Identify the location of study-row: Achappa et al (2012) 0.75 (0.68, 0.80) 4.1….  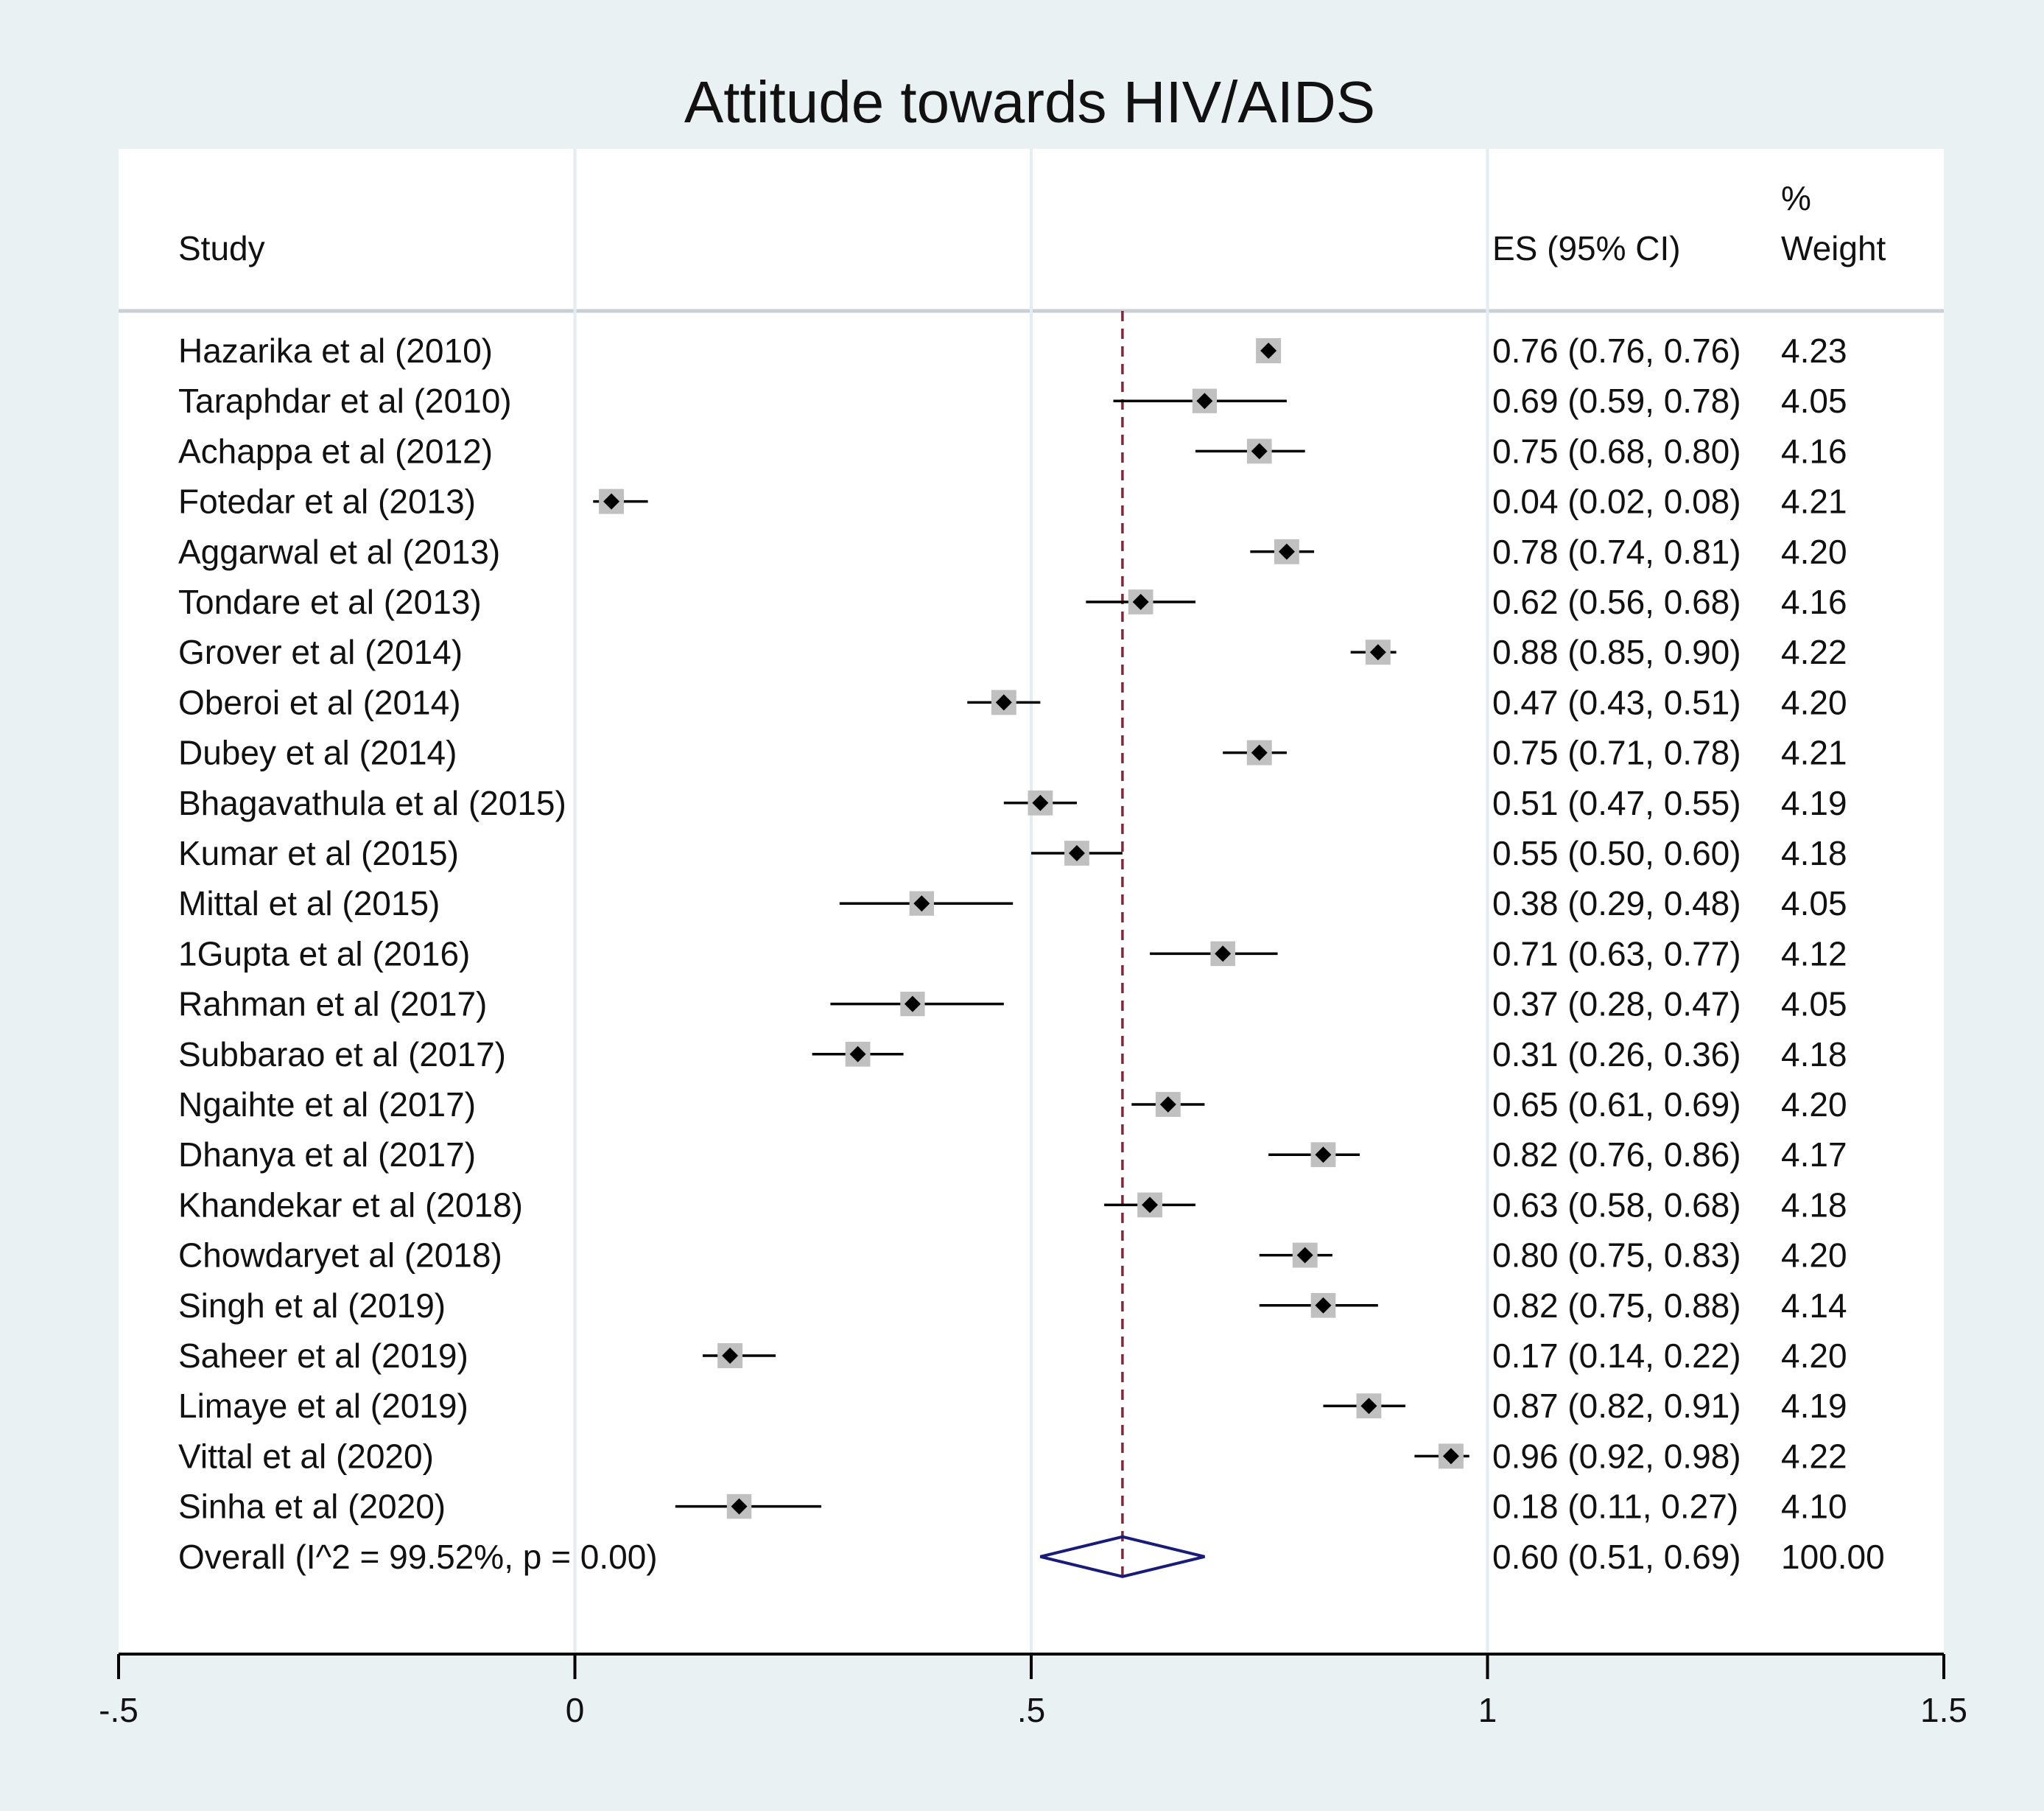
(1013, 451).